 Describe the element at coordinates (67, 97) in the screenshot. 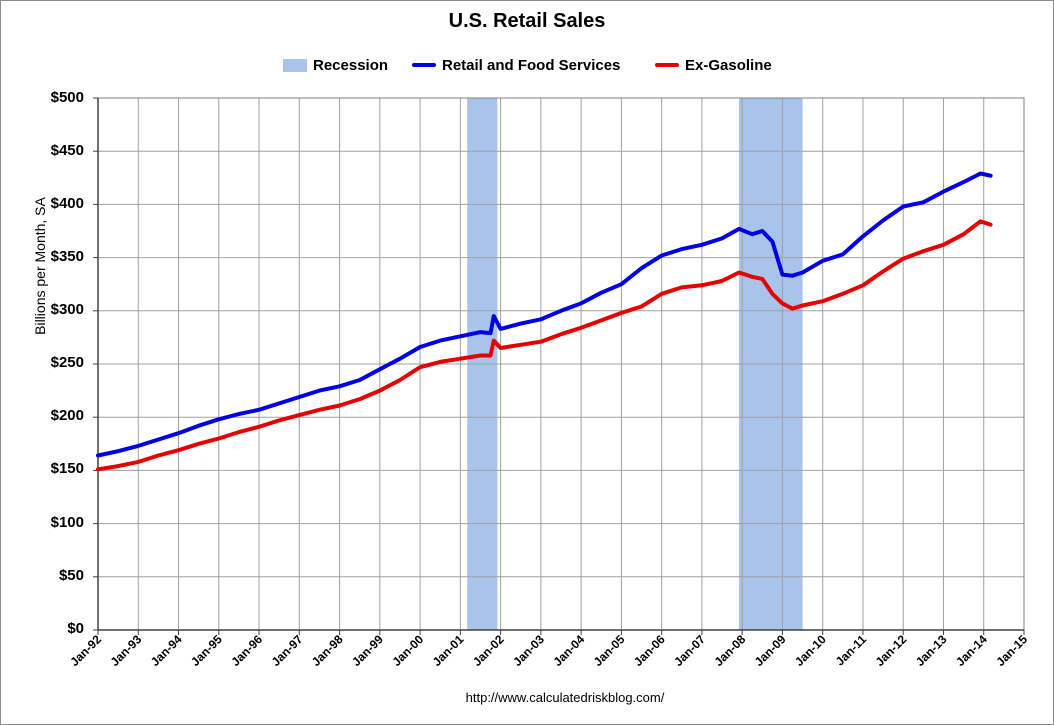

I see `y-tick-label: $500` at that location.